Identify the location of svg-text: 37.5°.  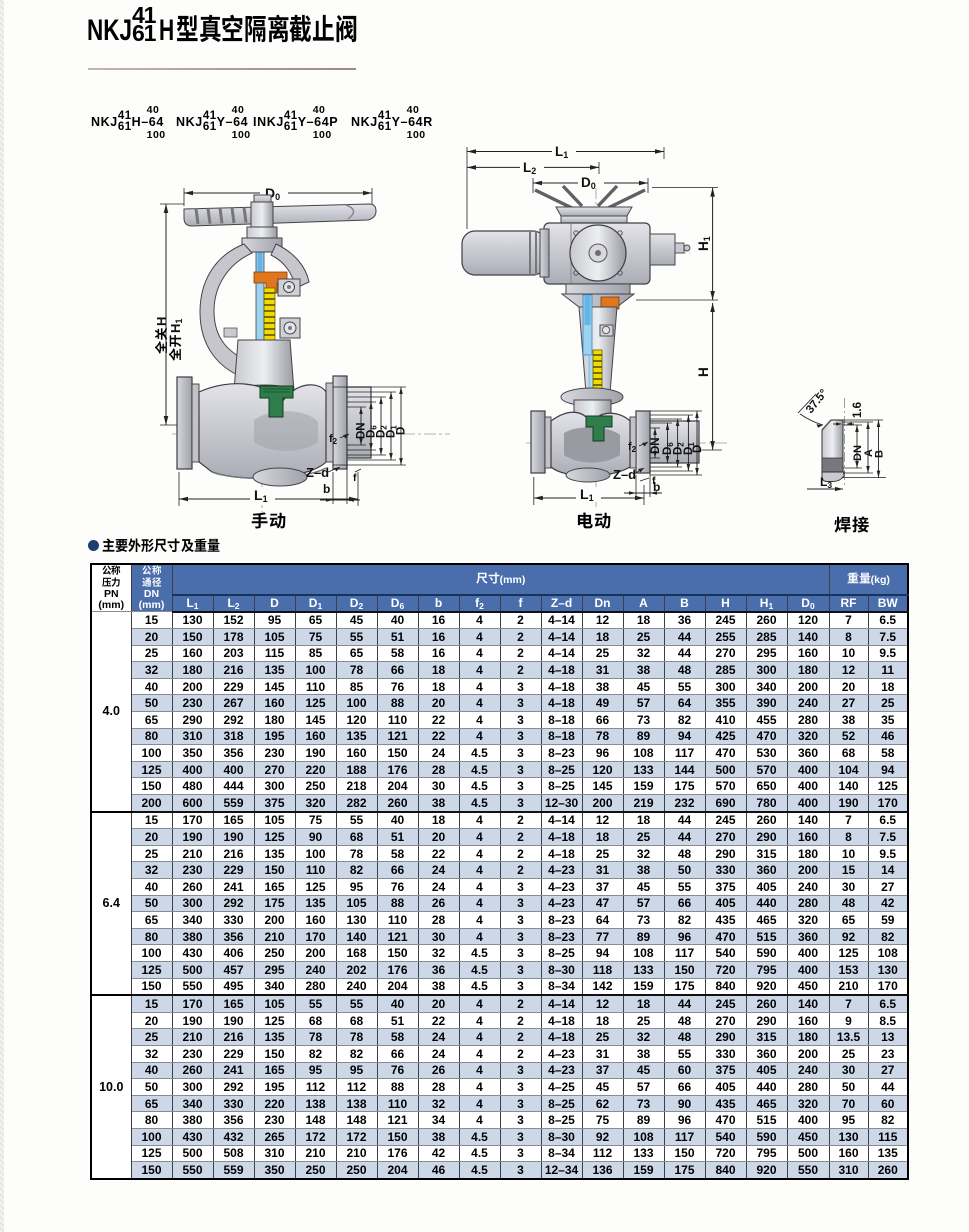
(817, 401).